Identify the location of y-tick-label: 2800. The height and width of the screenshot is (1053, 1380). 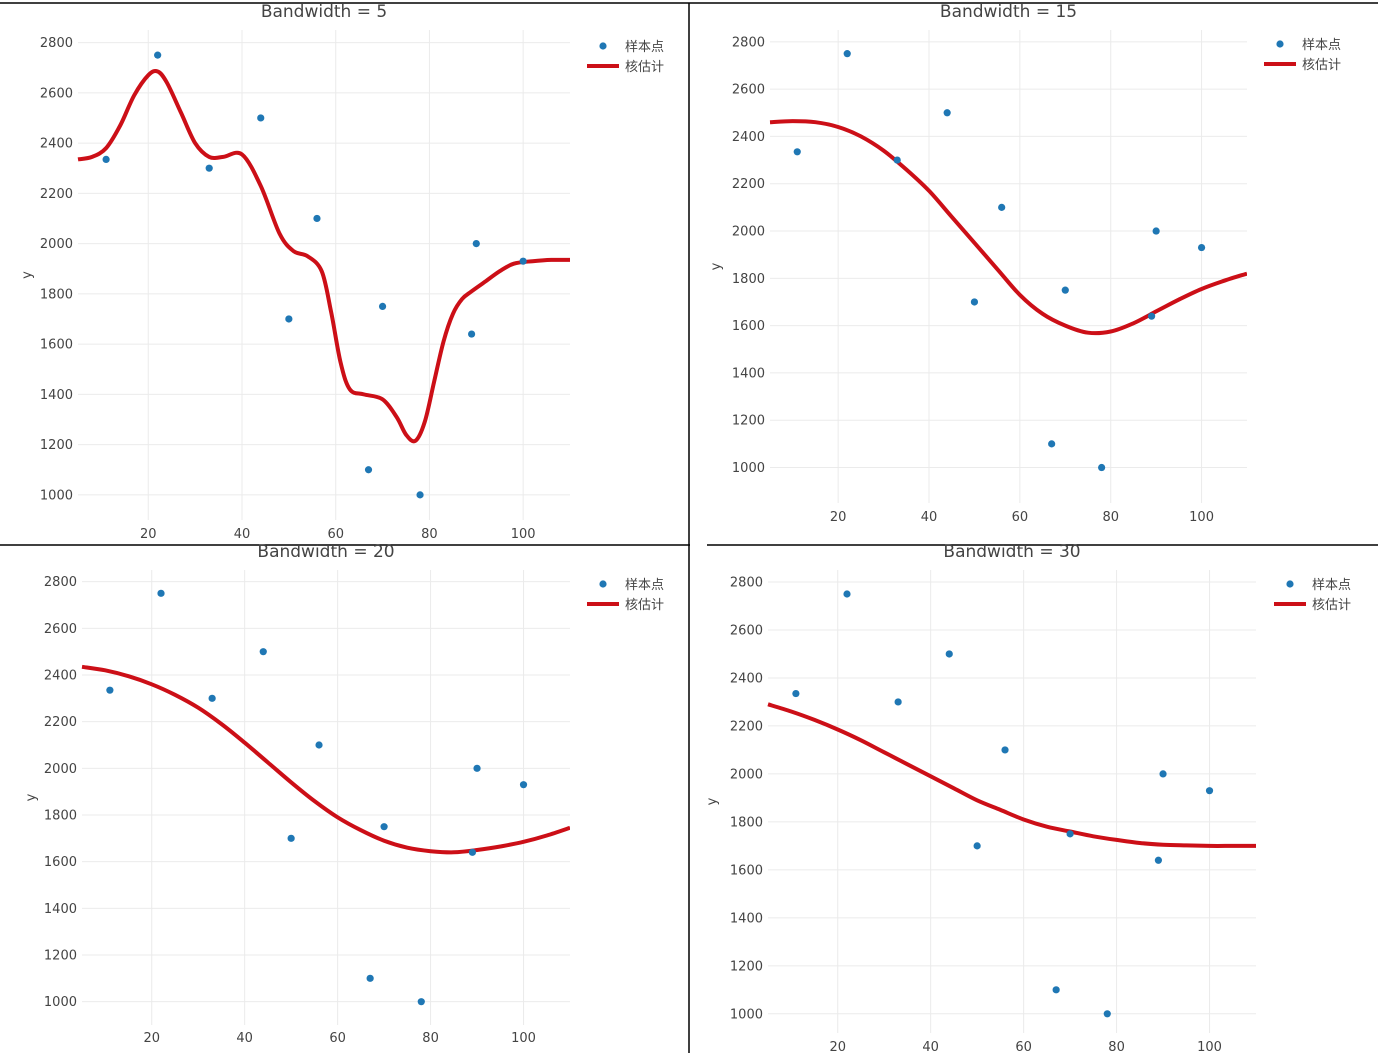
(56, 43).